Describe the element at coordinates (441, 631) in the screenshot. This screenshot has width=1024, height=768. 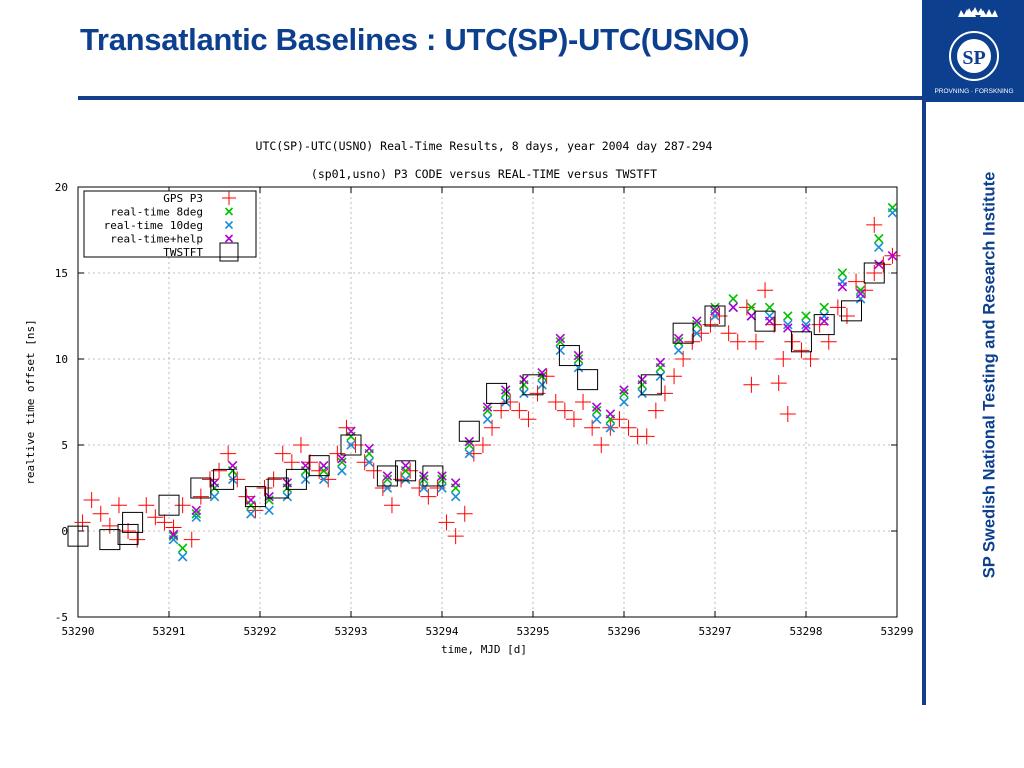
I see `x-tick-label: 53294` at that location.